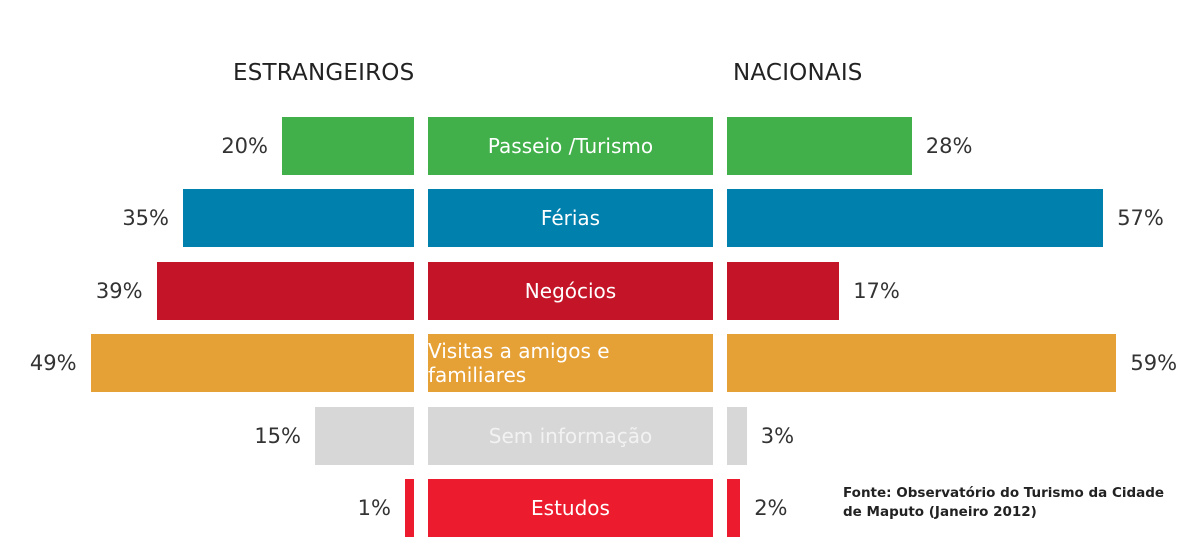 The image size is (1186, 560). I want to click on value-label-estrangeiros: 1%, so click(374, 508).